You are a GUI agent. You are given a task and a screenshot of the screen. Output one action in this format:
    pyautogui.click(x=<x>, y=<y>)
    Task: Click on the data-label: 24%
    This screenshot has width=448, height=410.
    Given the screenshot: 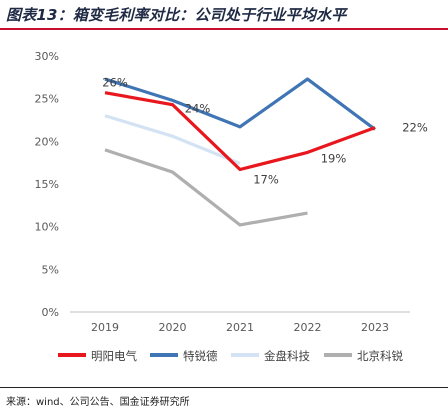 What is the action you would take?
    pyautogui.click(x=198, y=109)
    